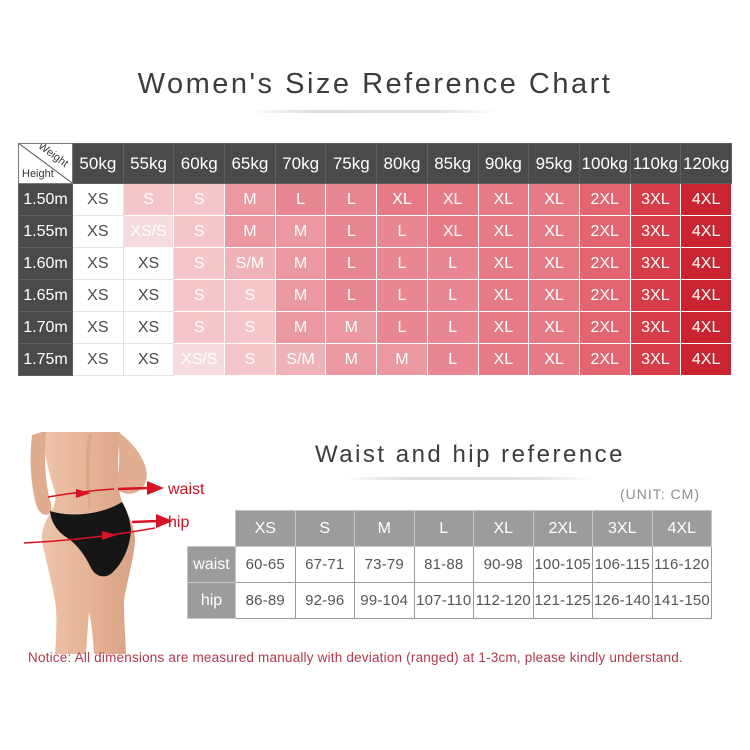  I want to click on measure-row-label: waist, so click(211, 564).